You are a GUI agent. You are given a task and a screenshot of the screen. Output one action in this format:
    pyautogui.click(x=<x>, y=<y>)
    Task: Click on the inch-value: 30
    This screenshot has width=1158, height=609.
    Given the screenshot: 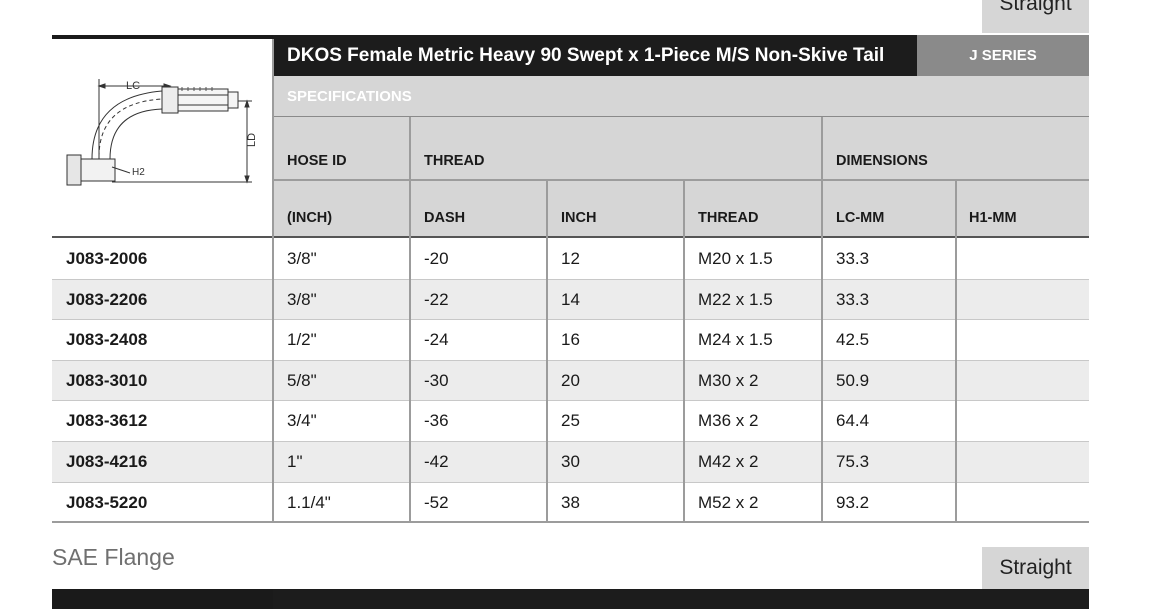 What is the action you would take?
    pyautogui.click(x=570, y=461)
    